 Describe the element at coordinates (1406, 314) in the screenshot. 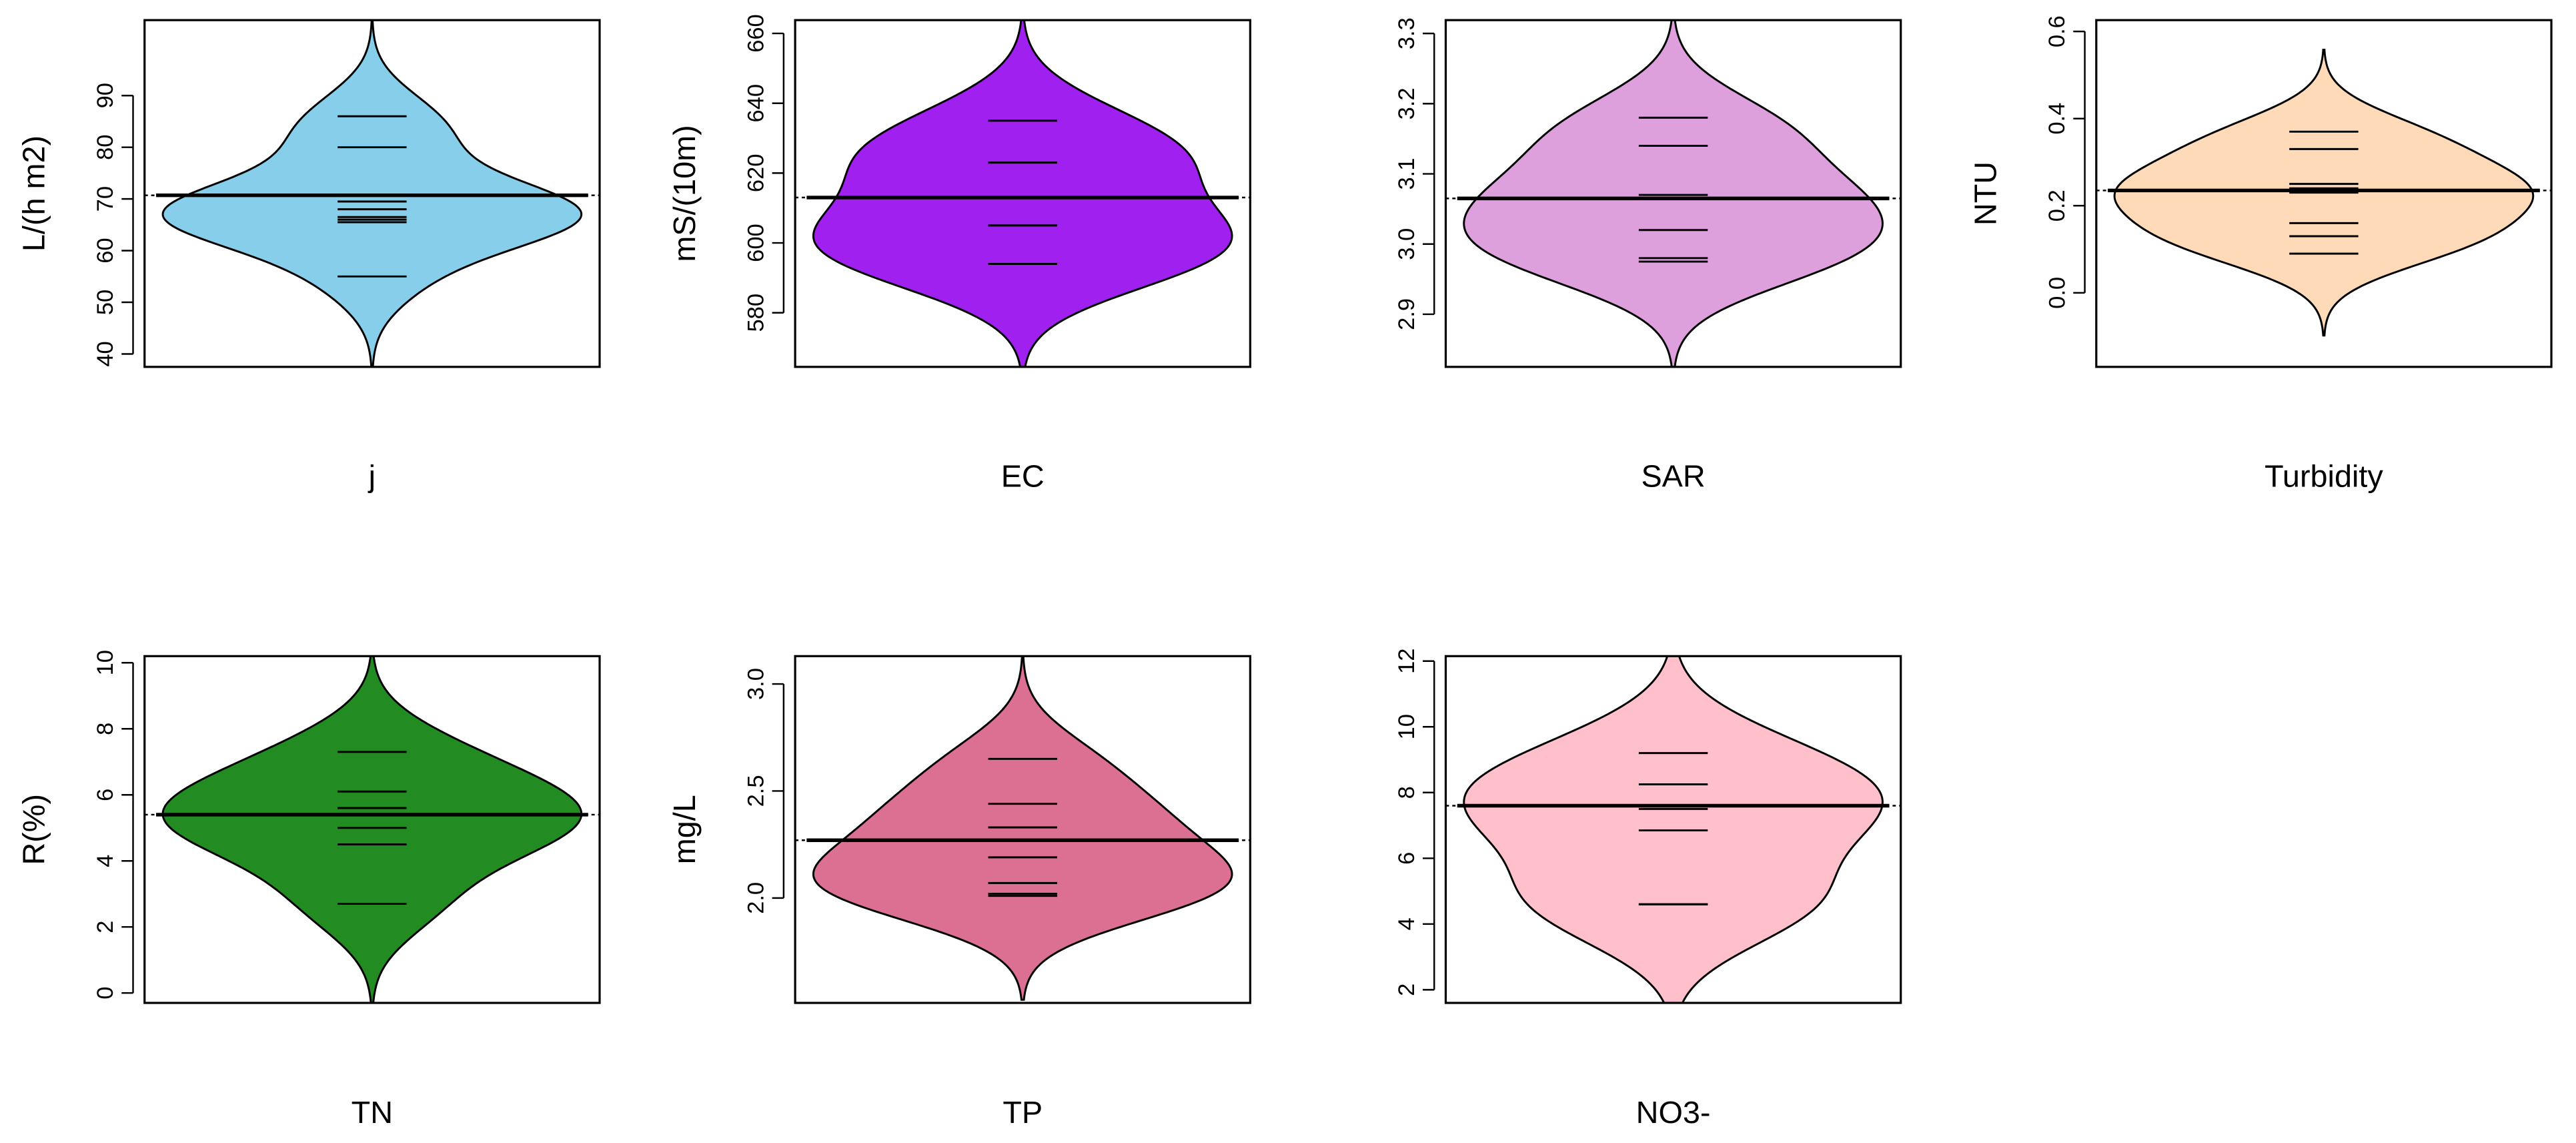

I see `y-tick-label: 2.9` at that location.